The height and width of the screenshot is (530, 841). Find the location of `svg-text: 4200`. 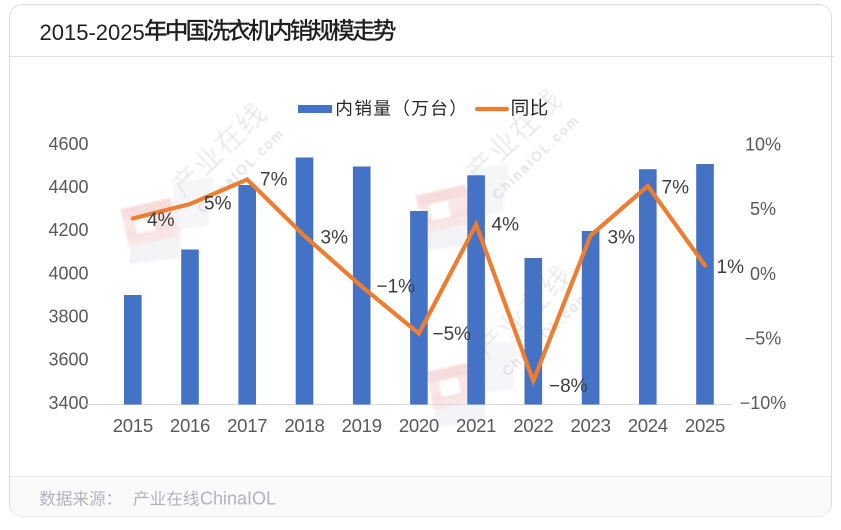

svg-text: 4200 is located at coordinates (68, 230).